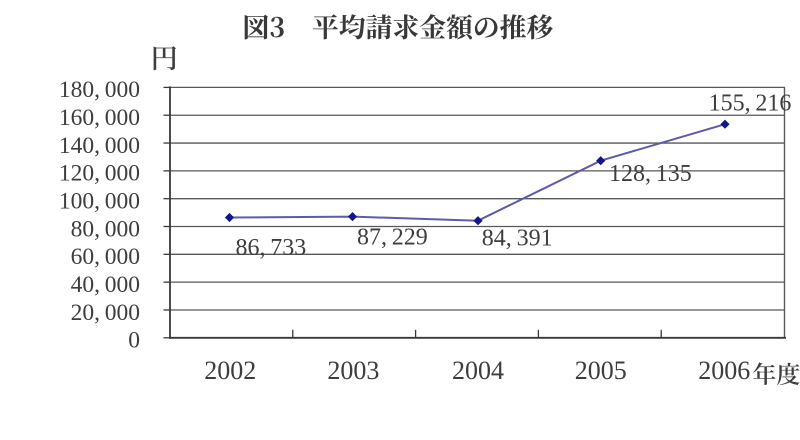  I want to click on svg-text: 2002, so click(230, 370).